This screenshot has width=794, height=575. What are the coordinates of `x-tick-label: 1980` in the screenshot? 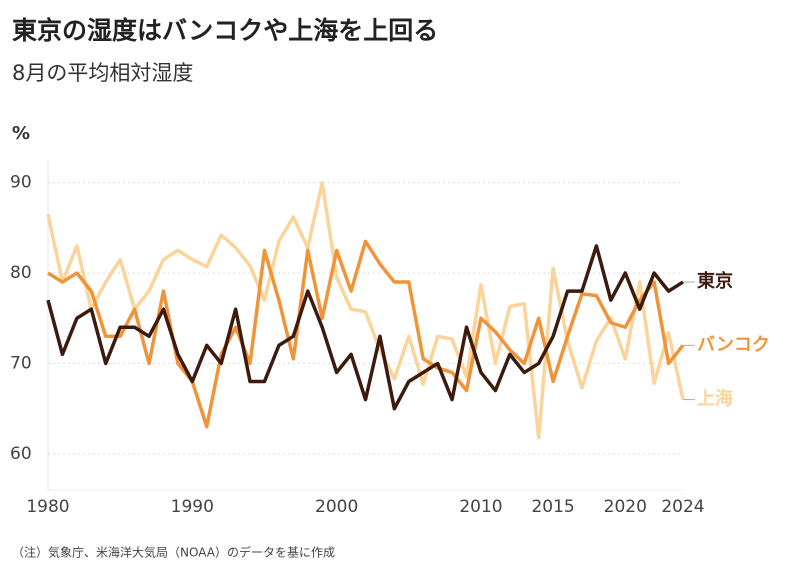 It's located at (47, 507).